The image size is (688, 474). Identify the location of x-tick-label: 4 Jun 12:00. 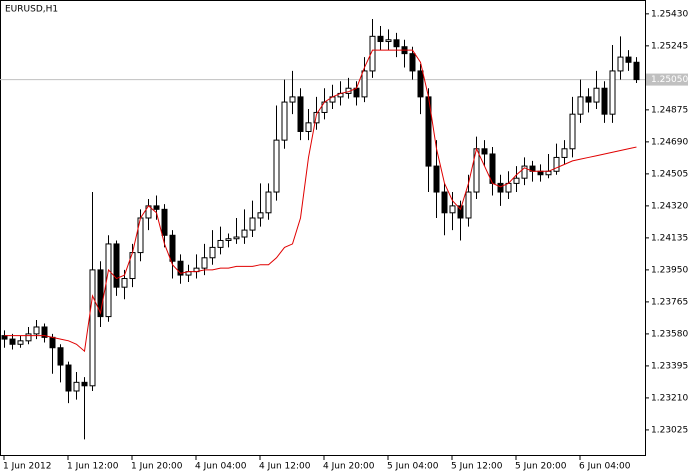
(285, 467).